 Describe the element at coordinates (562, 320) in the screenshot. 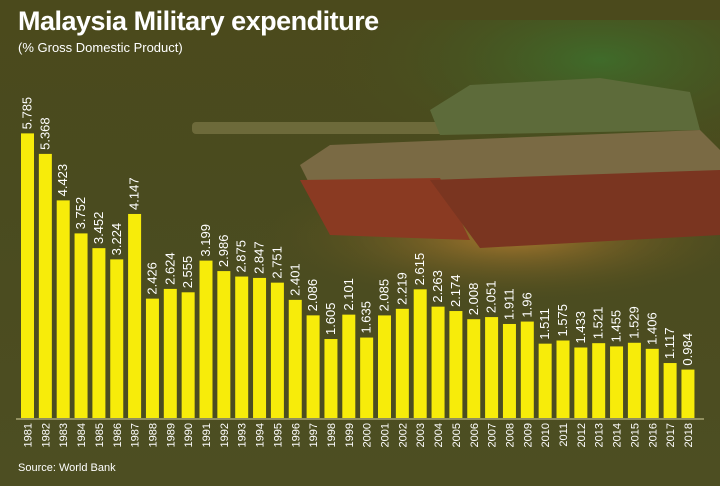

I see `data-label-2011: 1.575` at that location.